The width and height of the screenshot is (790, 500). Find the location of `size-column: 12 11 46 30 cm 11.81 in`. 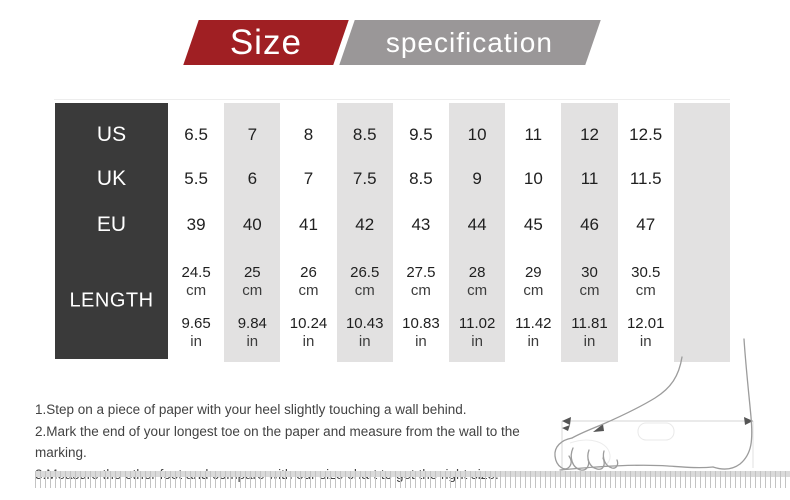

size-column: 12 11 46 30 cm 11.81 in is located at coordinates (589, 232).